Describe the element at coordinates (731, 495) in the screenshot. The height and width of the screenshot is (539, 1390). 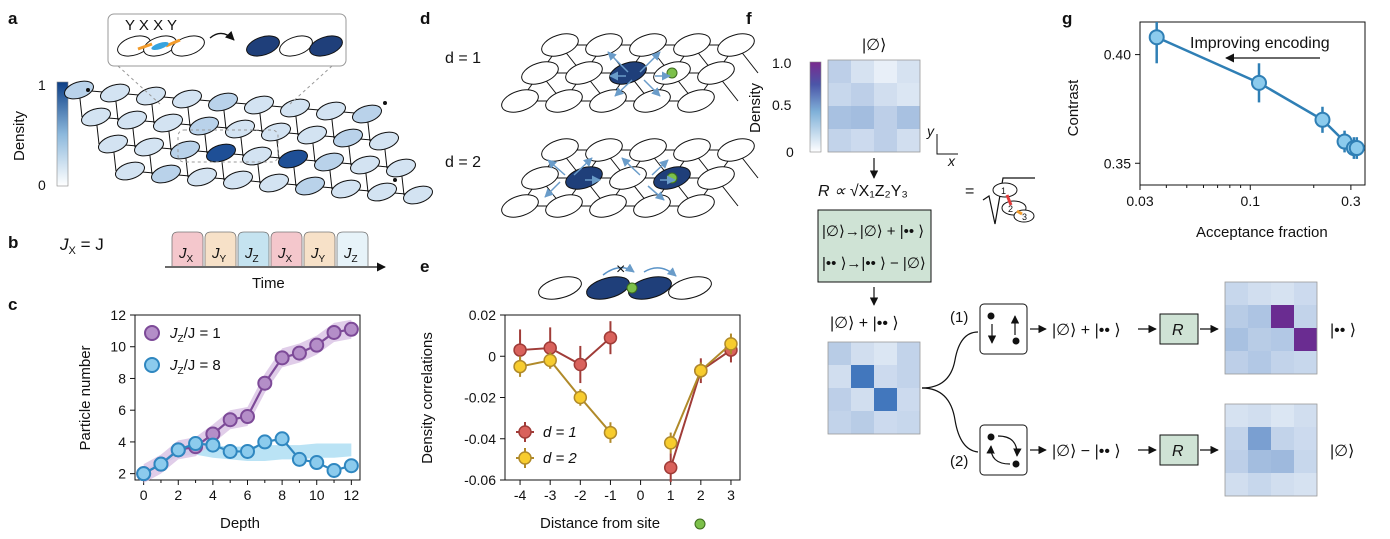
I see `plot-e-xtick-label: 3` at that location.